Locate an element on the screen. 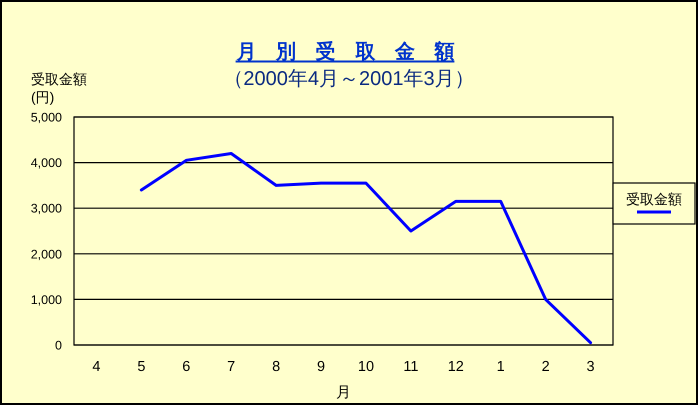 This screenshot has width=698, height=405. y-tick-label: 4,000 is located at coordinates (46, 163).